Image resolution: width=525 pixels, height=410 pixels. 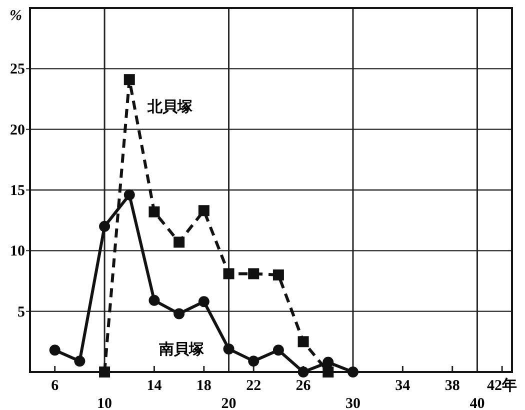 I want to click on x-tick-label: 22, so click(x=254, y=386).